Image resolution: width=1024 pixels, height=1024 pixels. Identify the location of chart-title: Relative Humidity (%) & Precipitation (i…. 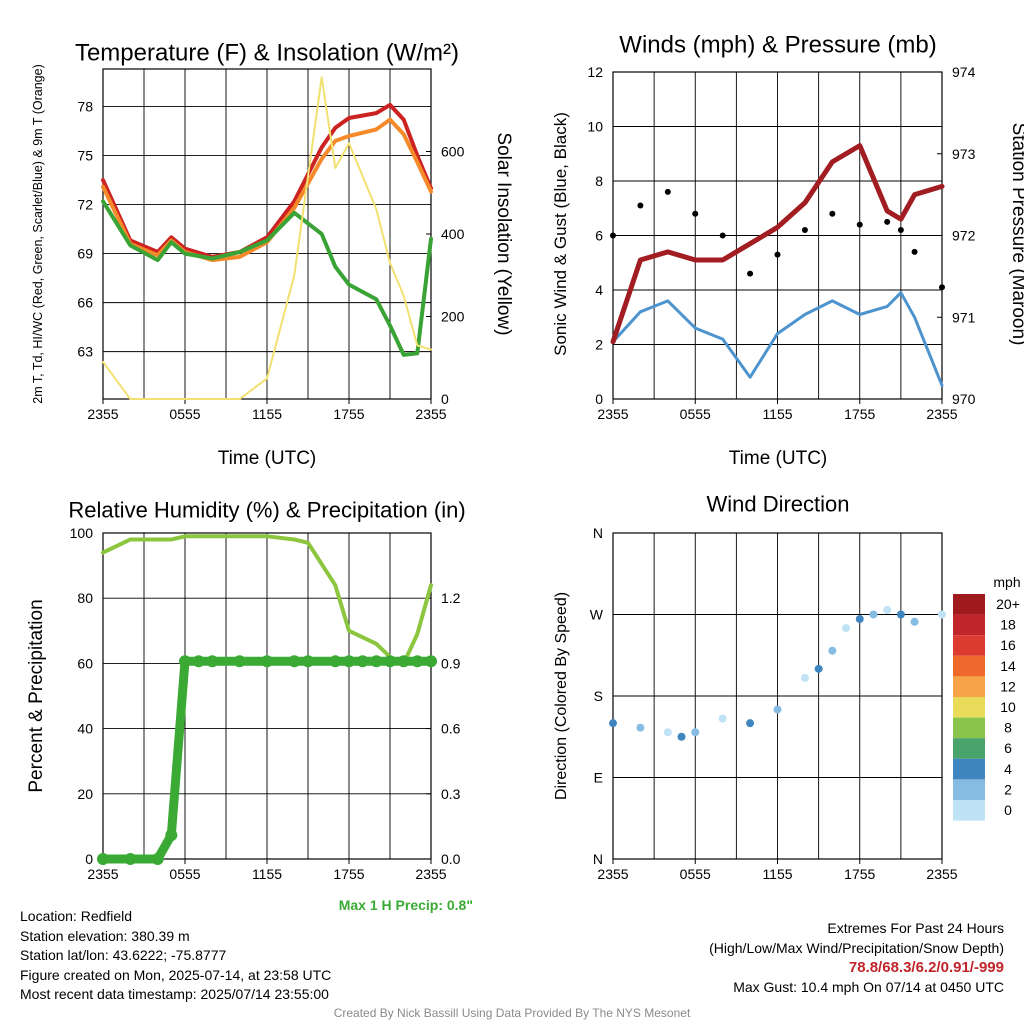
(266, 510).